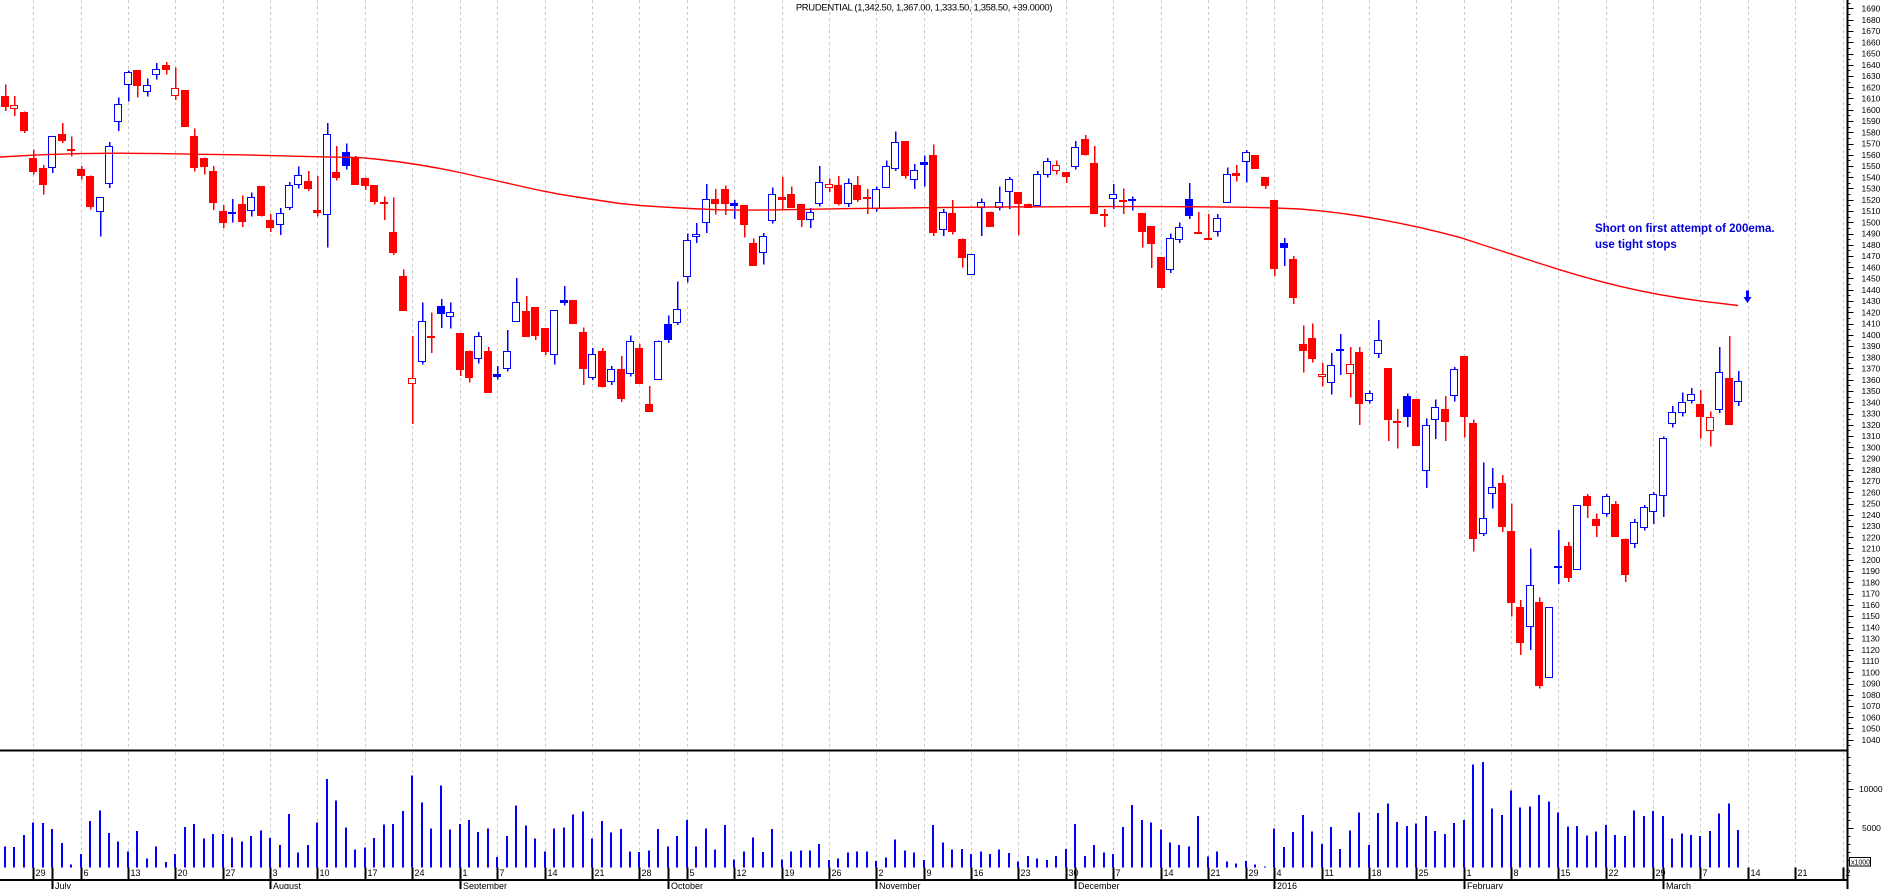  Describe the element at coordinates (647, 873) in the screenshot. I see `svg-text: 28` at that location.